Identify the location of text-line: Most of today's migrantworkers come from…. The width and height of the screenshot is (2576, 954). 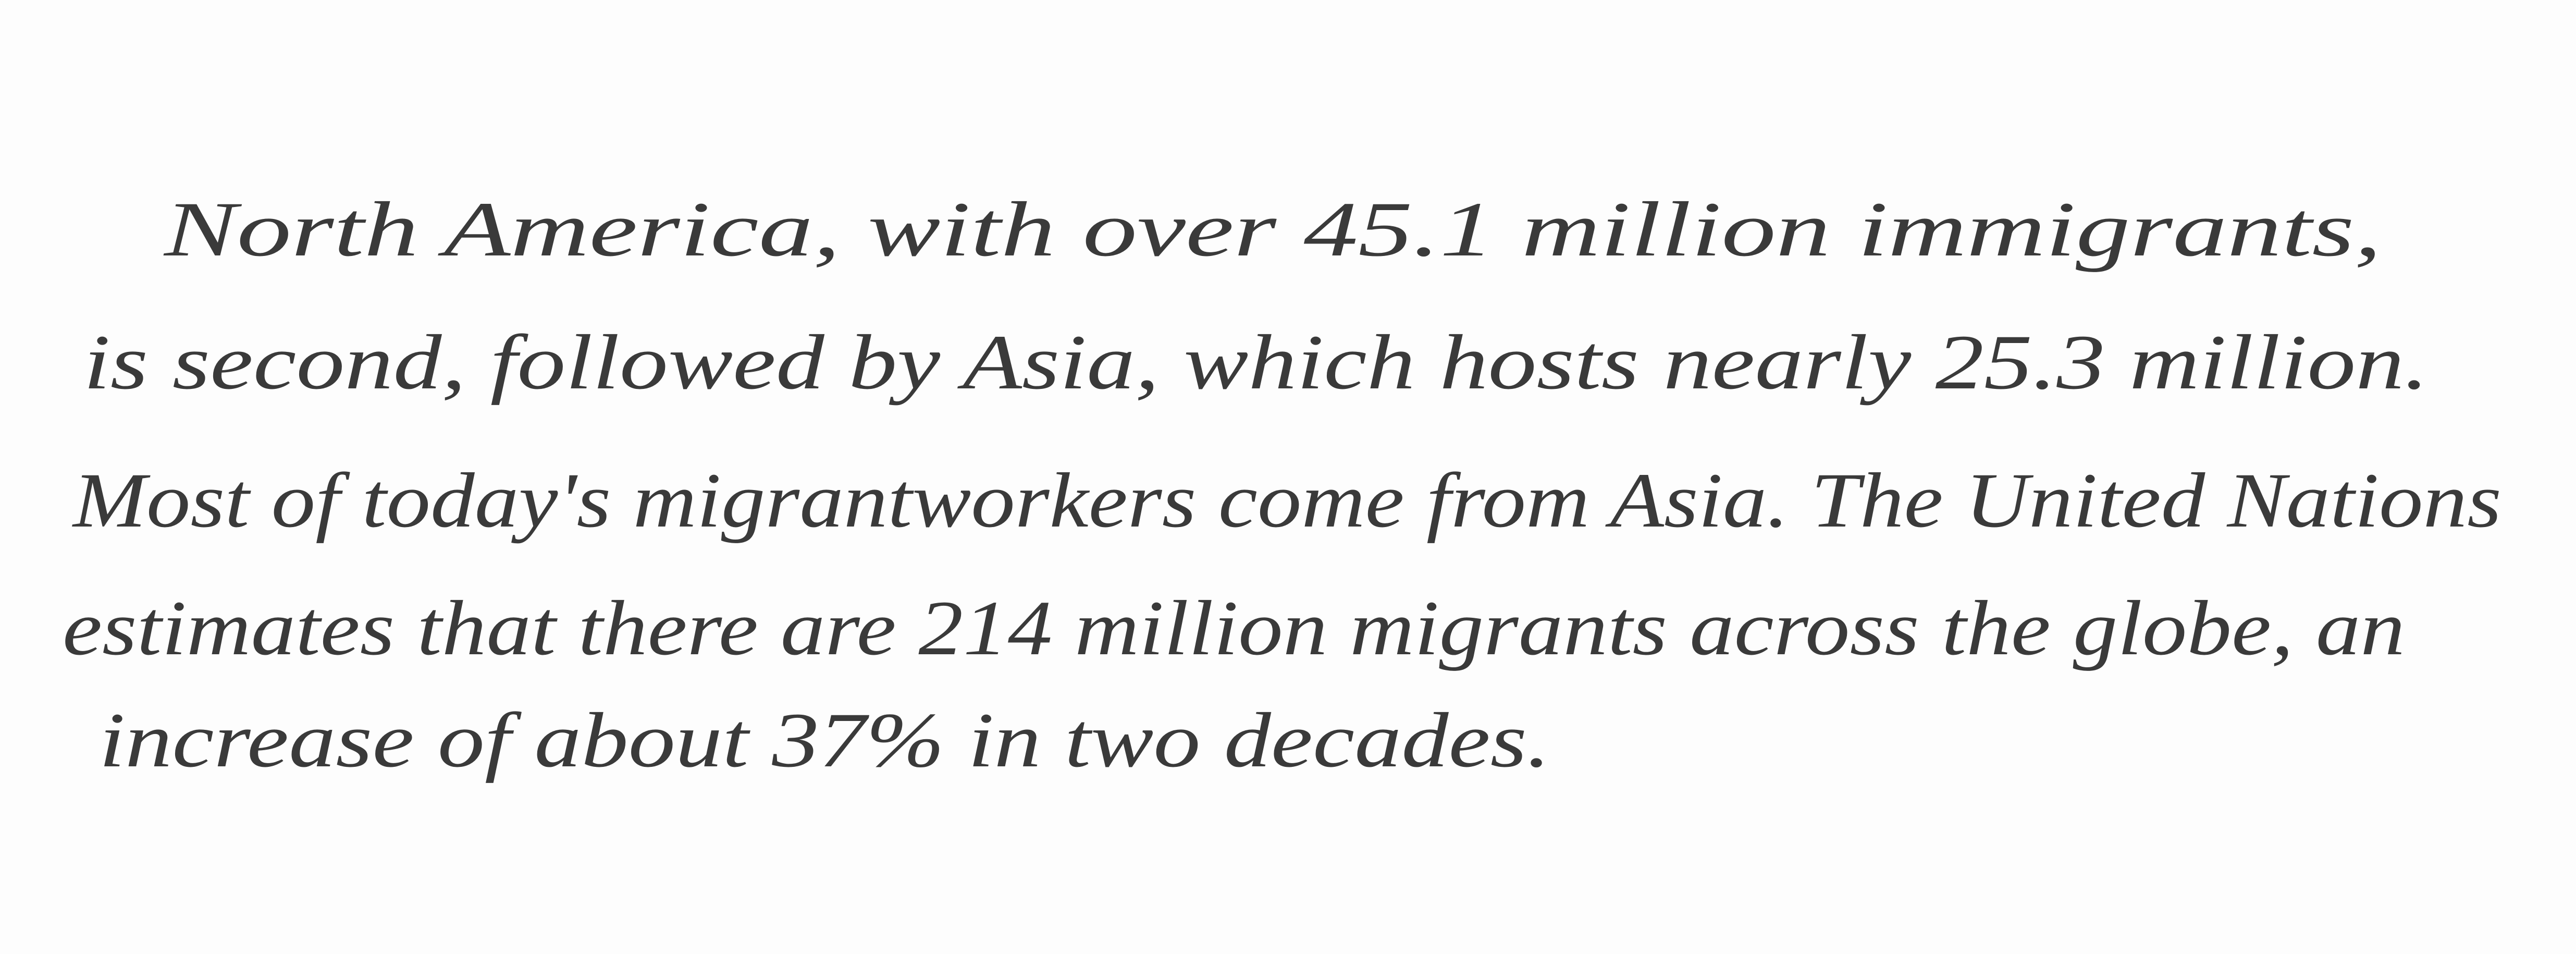
(1286, 500).